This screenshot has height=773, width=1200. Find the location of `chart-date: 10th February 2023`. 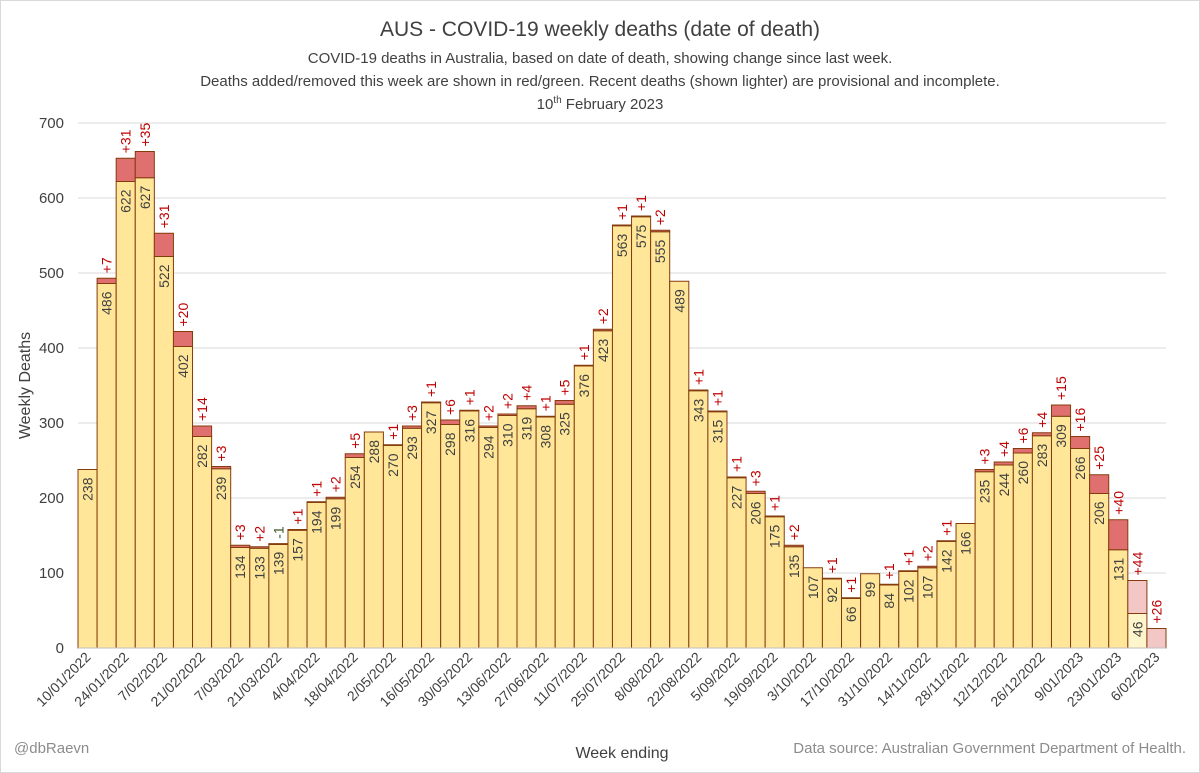

chart-date: 10th February 2023 is located at coordinates (600, 104).